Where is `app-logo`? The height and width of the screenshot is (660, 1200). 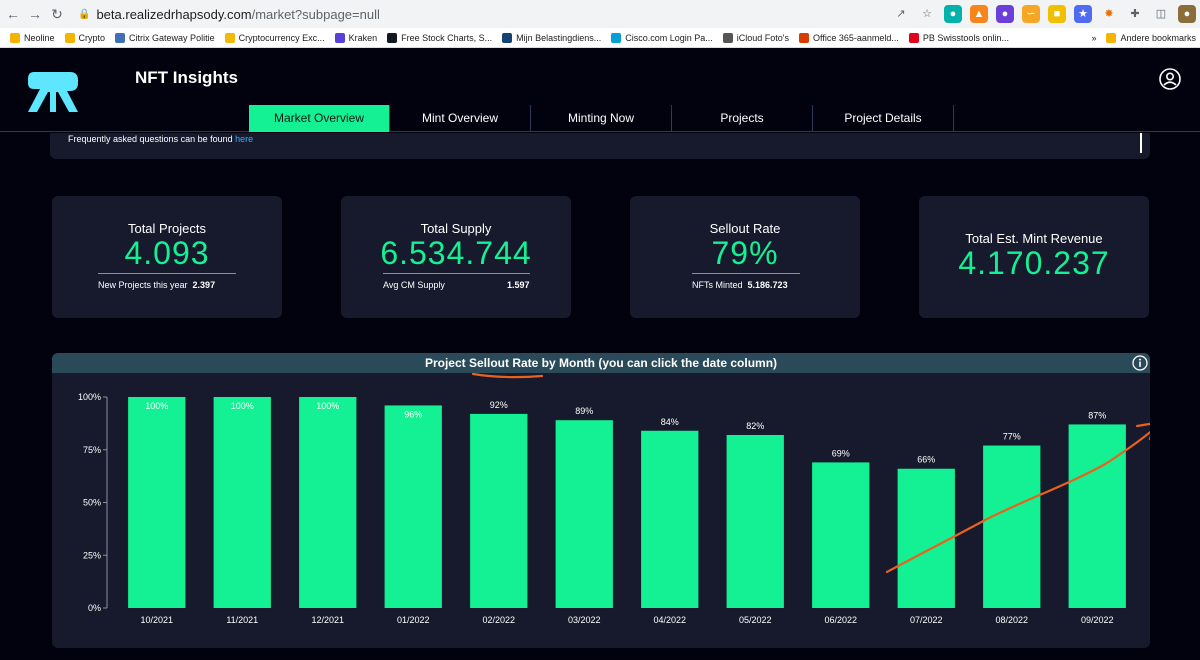
app-logo is located at coordinates (53, 92).